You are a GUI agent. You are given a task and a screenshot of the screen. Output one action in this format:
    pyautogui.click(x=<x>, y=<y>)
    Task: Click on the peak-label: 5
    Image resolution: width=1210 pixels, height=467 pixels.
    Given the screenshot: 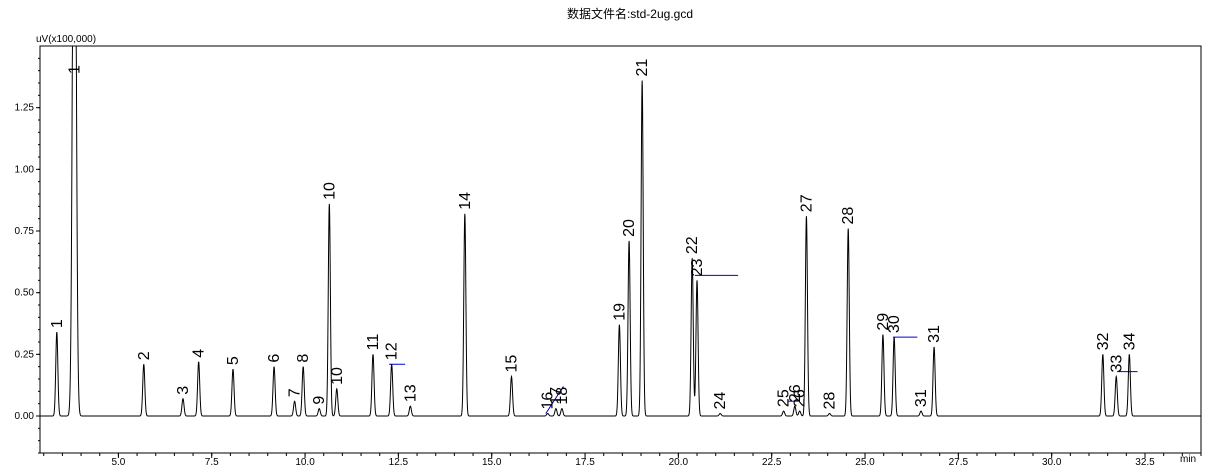 What is the action you would take?
    pyautogui.click(x=233, y=360)
    